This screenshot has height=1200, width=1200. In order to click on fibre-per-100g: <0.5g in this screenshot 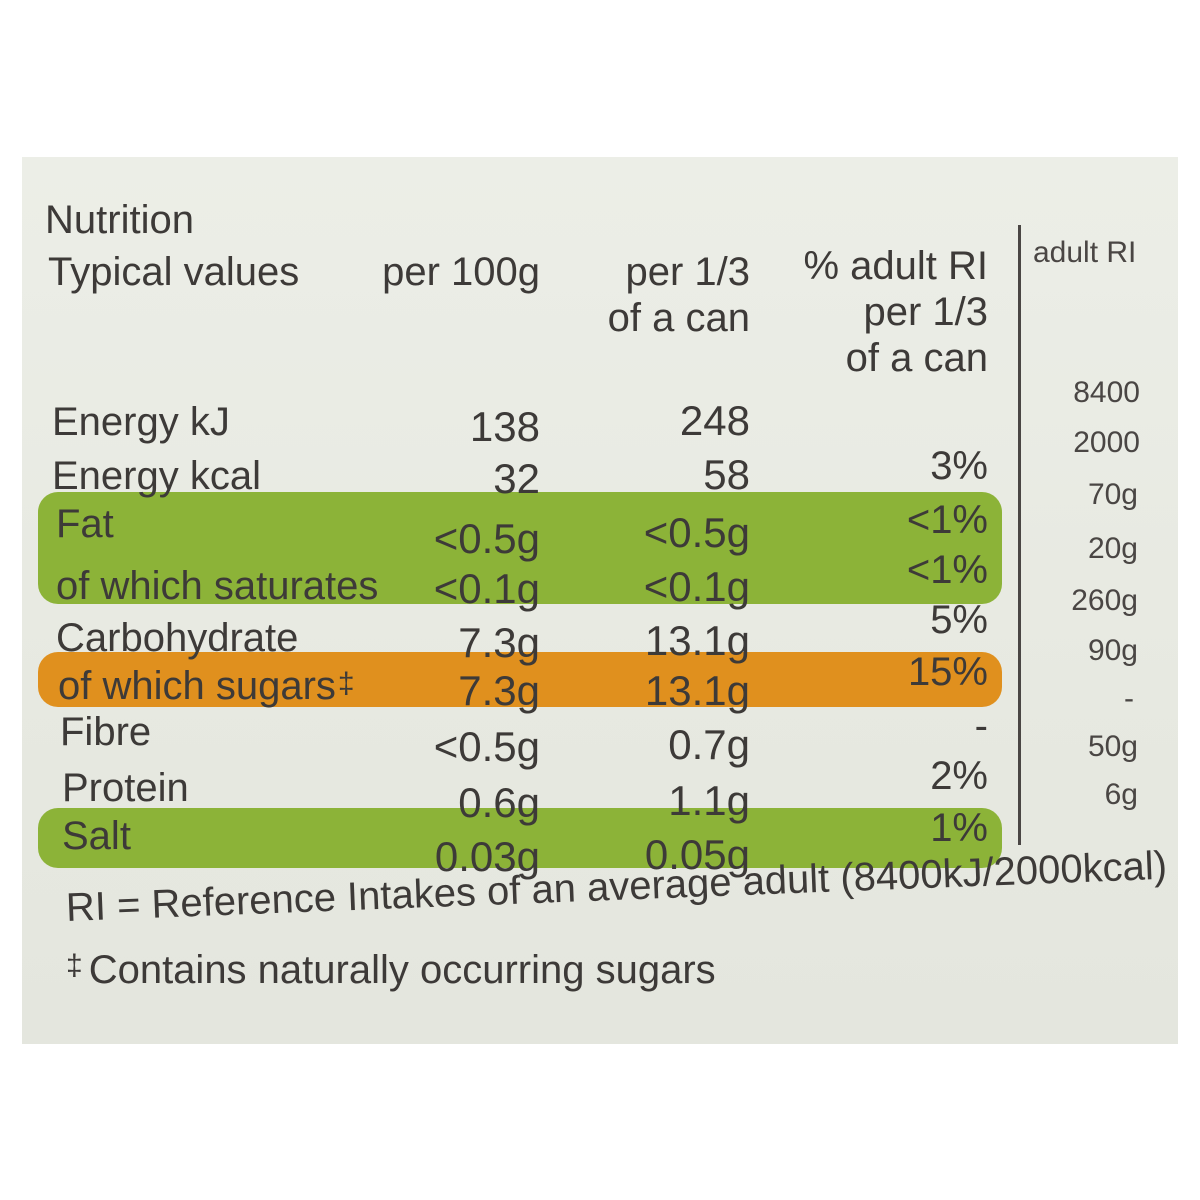, I will do `click(486, 746)`.